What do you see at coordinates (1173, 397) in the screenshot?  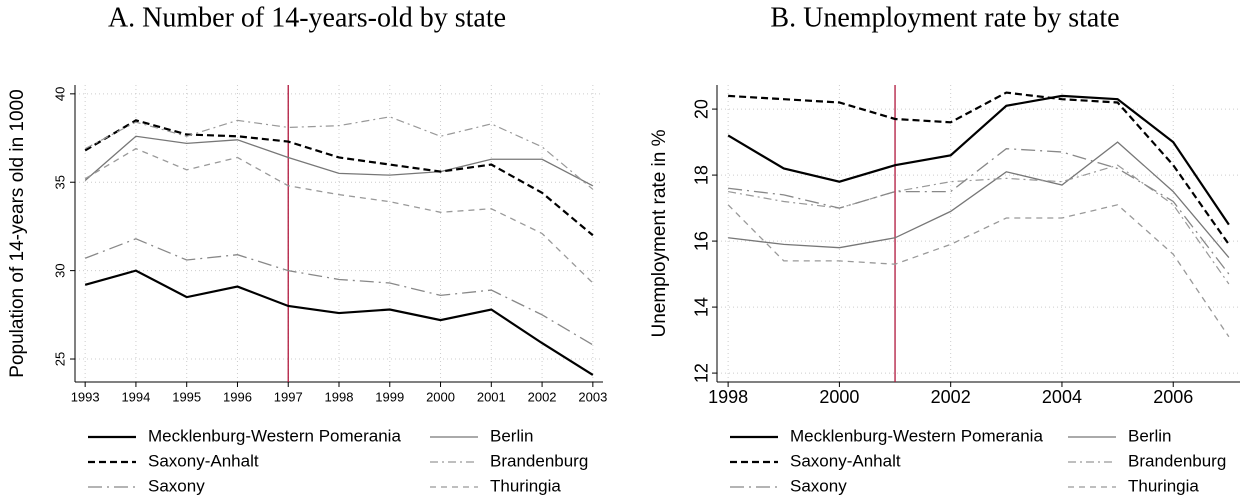 I see `x-tick-label: 2006` at bounding box center [1173, 397].